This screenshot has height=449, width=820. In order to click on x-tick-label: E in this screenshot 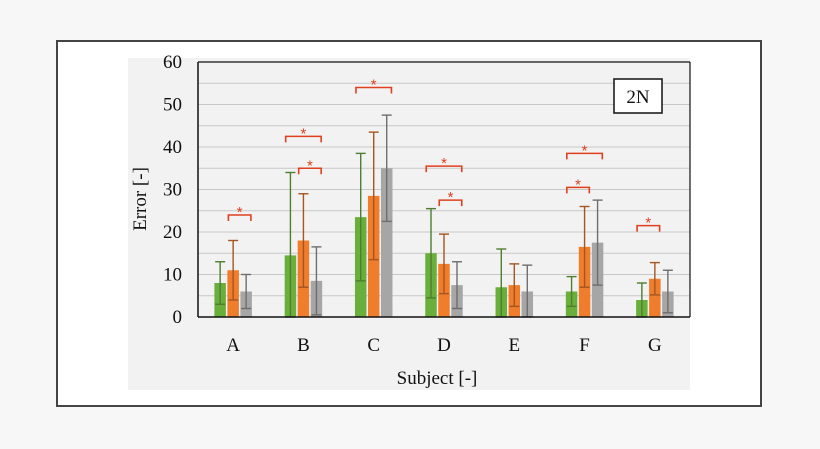, I will do `click(514, 345)`.